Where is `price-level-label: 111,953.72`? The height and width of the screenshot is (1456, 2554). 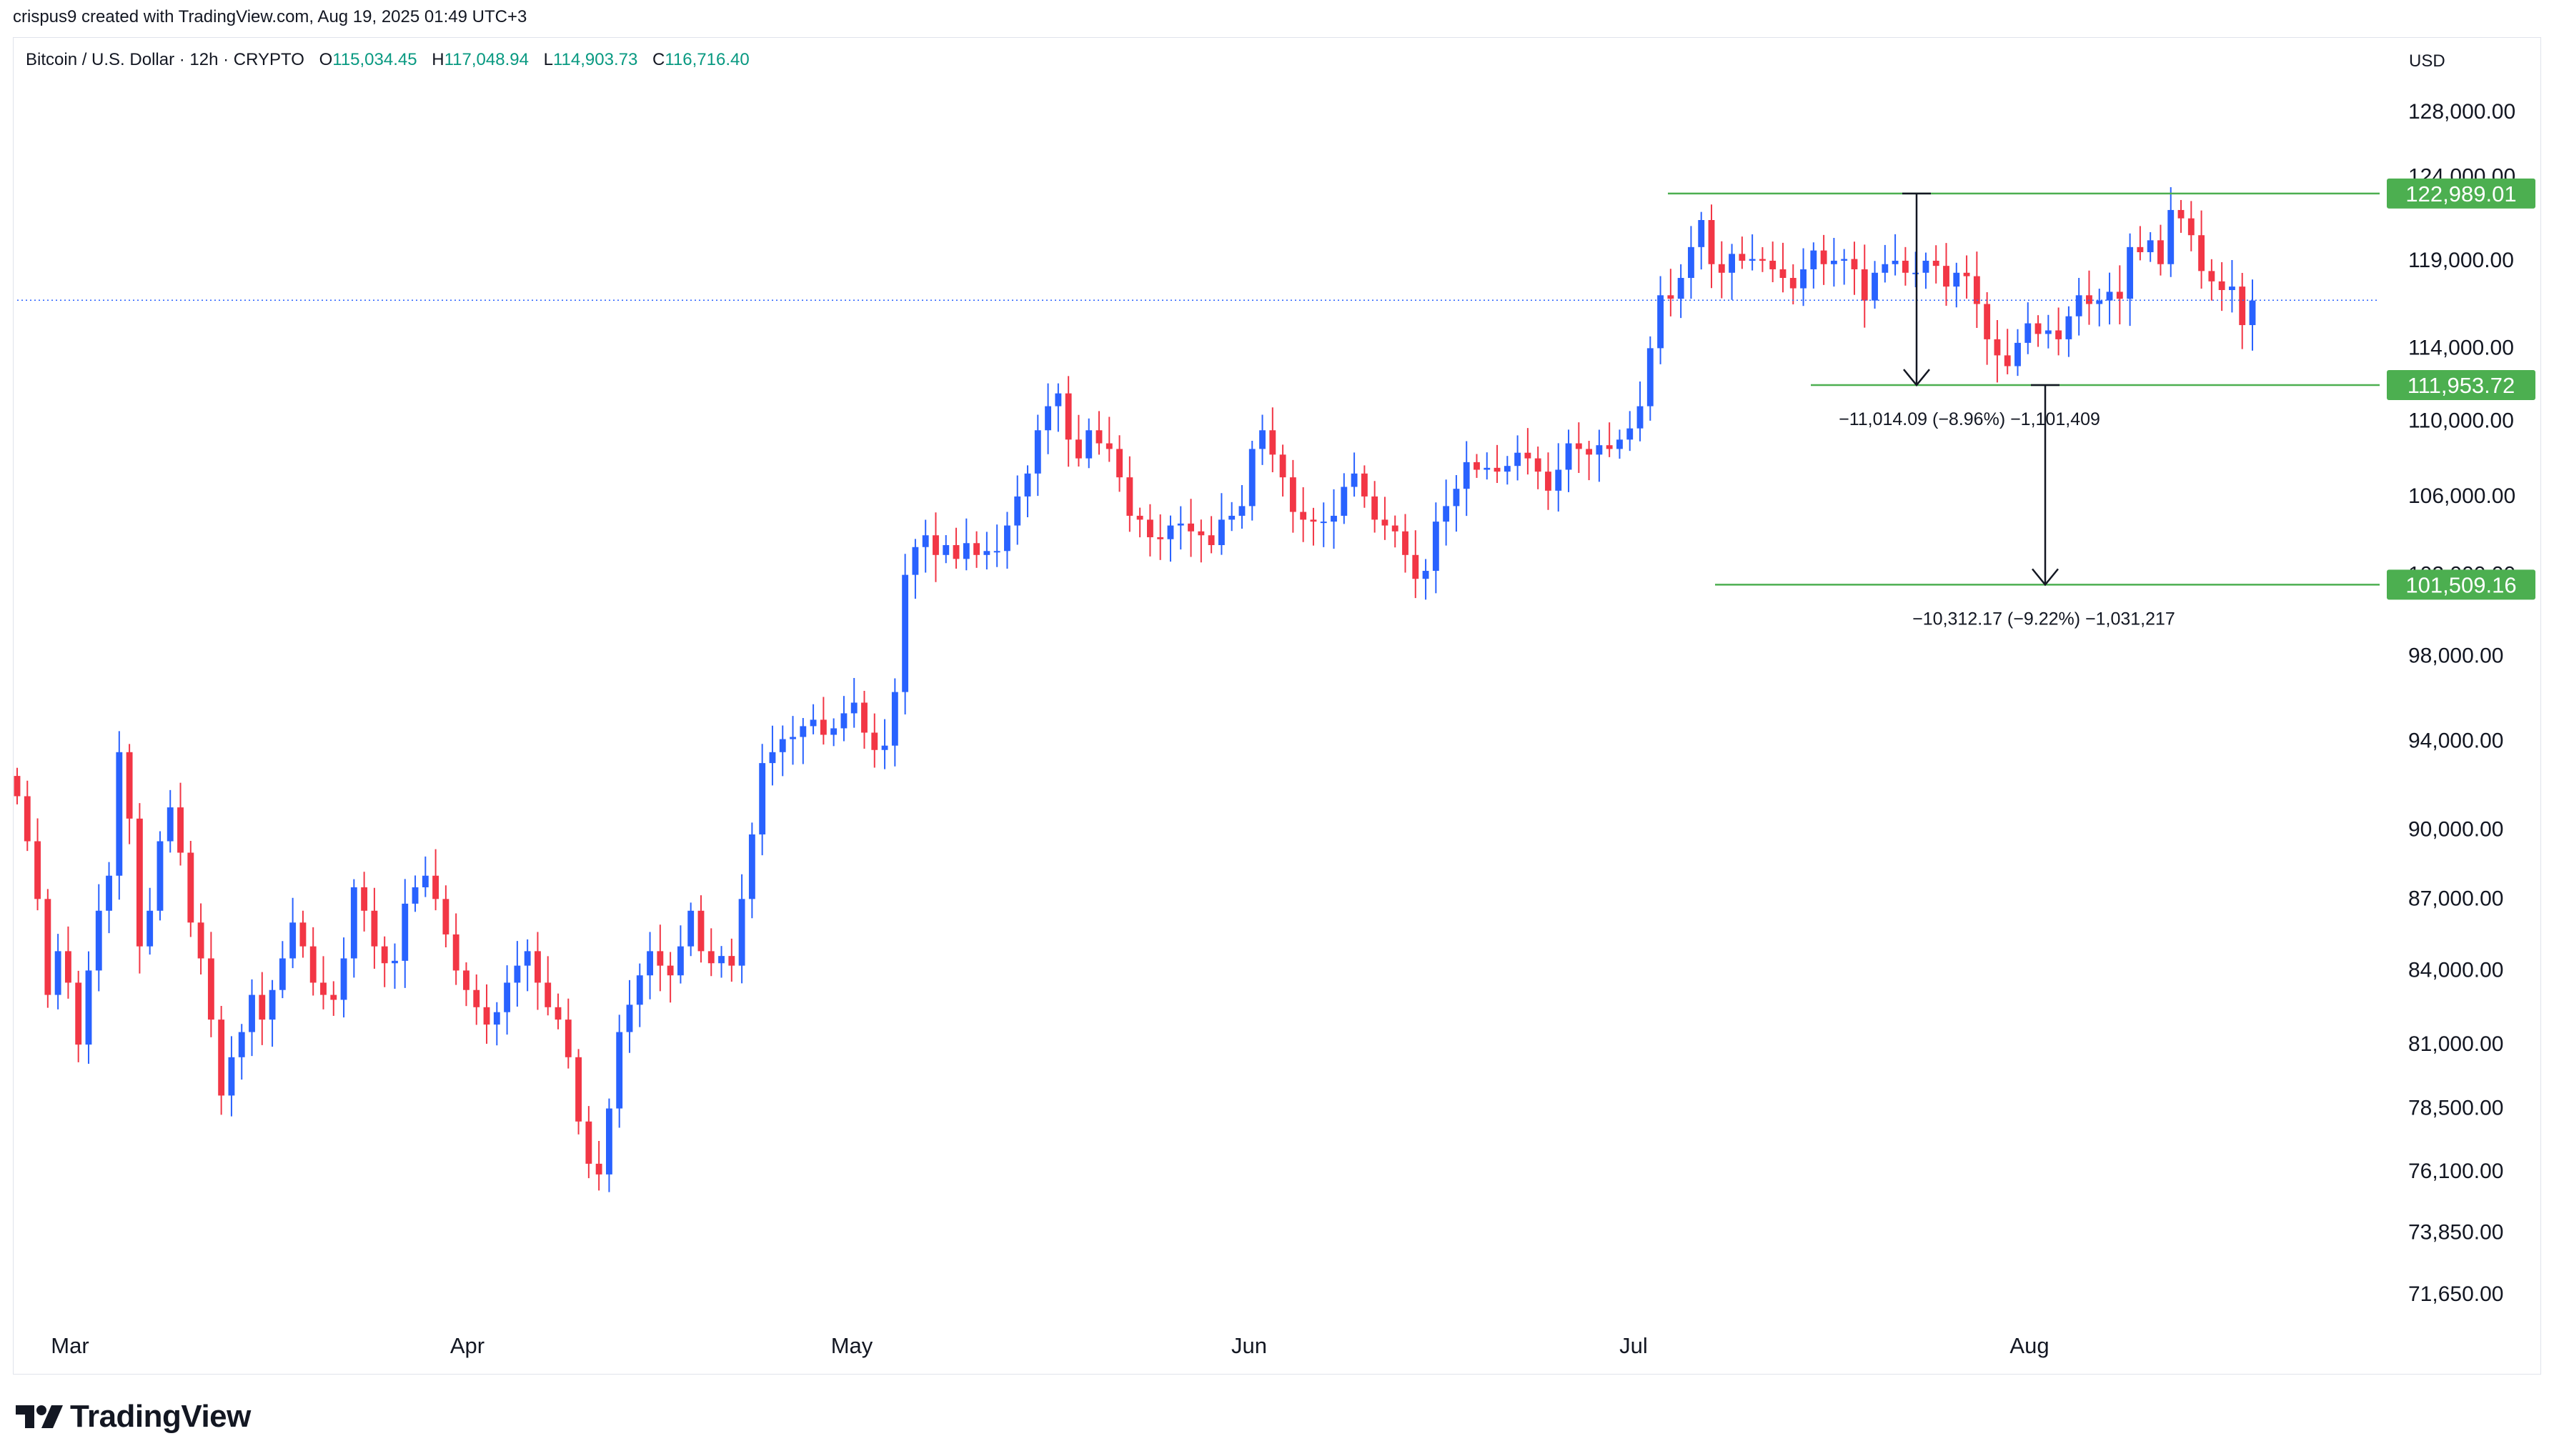 price-level-label: 111,953.72 is located at coordinates (2461, 385).